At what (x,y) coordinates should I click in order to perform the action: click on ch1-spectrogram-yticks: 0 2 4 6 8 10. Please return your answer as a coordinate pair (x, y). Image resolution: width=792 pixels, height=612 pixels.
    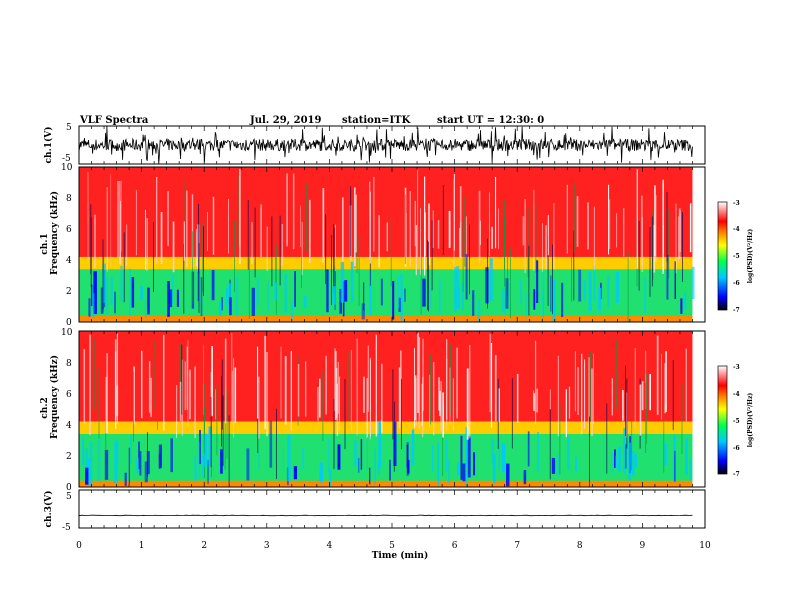
    Looking at the image, I should click on (67, 245).